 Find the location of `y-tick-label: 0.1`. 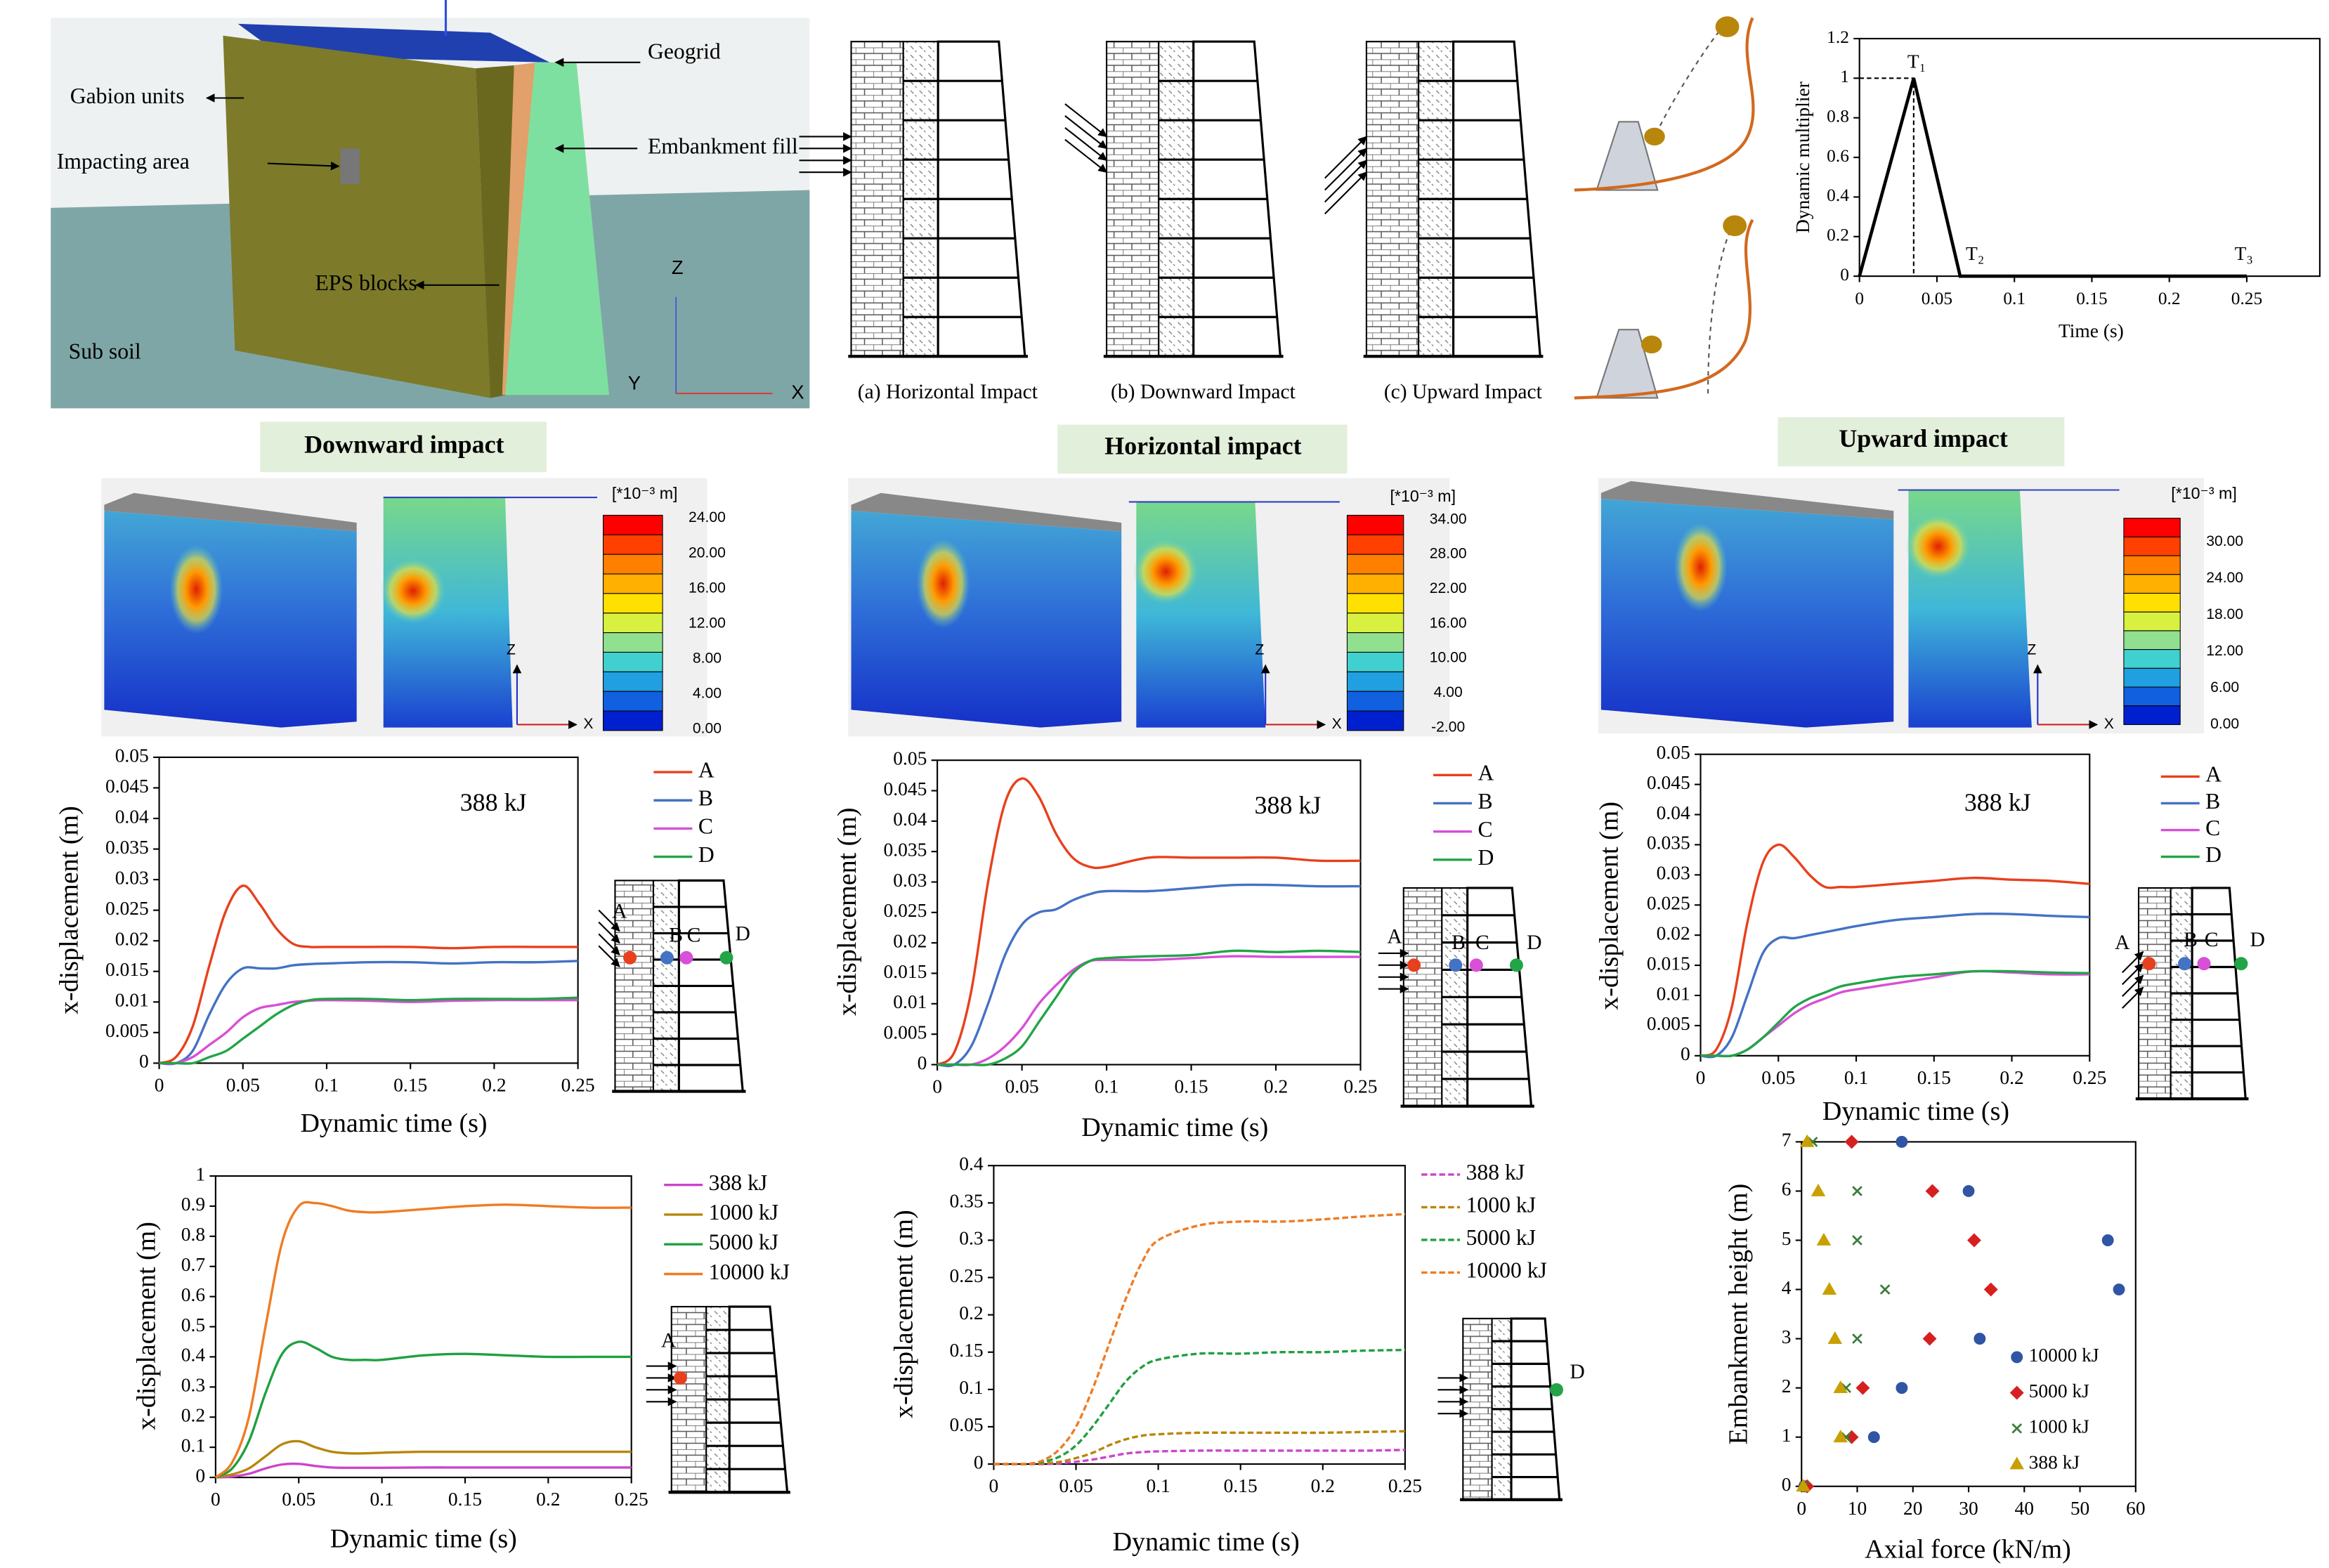

y-tick-label: 0.1 is located at coordinates (971, 1387).